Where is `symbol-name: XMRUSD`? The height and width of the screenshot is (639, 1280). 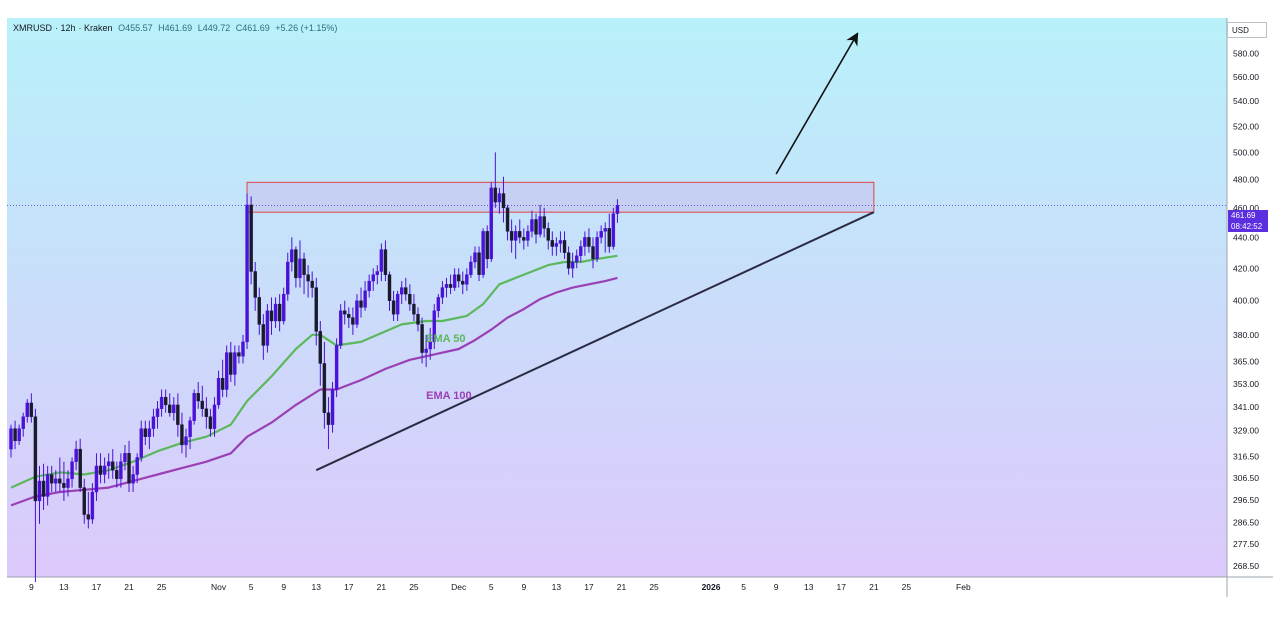 symbol-name: XMRUSD is located at coordinates (33, 28).